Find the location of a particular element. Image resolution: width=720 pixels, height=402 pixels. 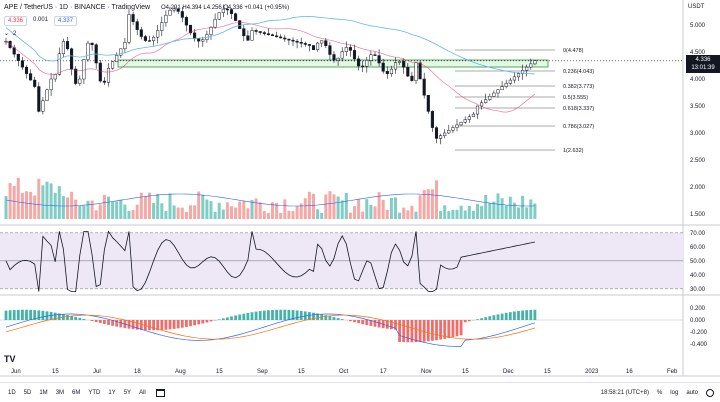

buy-price-button: 4.337 is located at coordinates (66, 21).